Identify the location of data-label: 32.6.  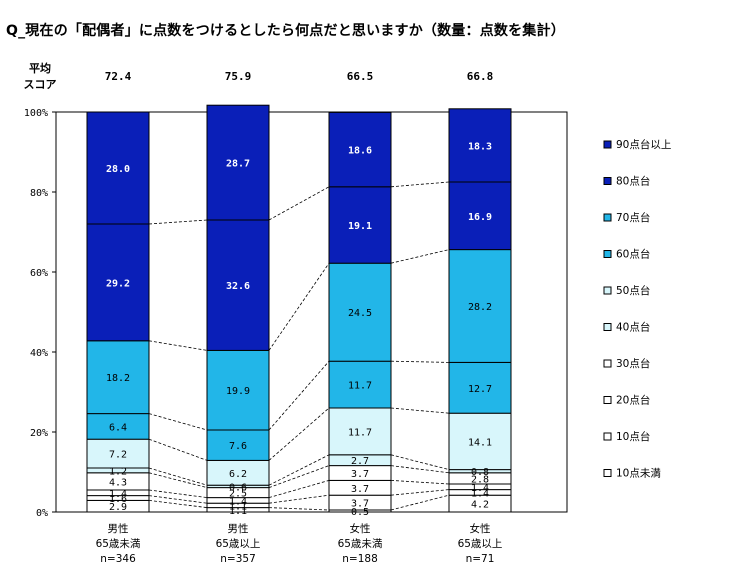
(238, 286).